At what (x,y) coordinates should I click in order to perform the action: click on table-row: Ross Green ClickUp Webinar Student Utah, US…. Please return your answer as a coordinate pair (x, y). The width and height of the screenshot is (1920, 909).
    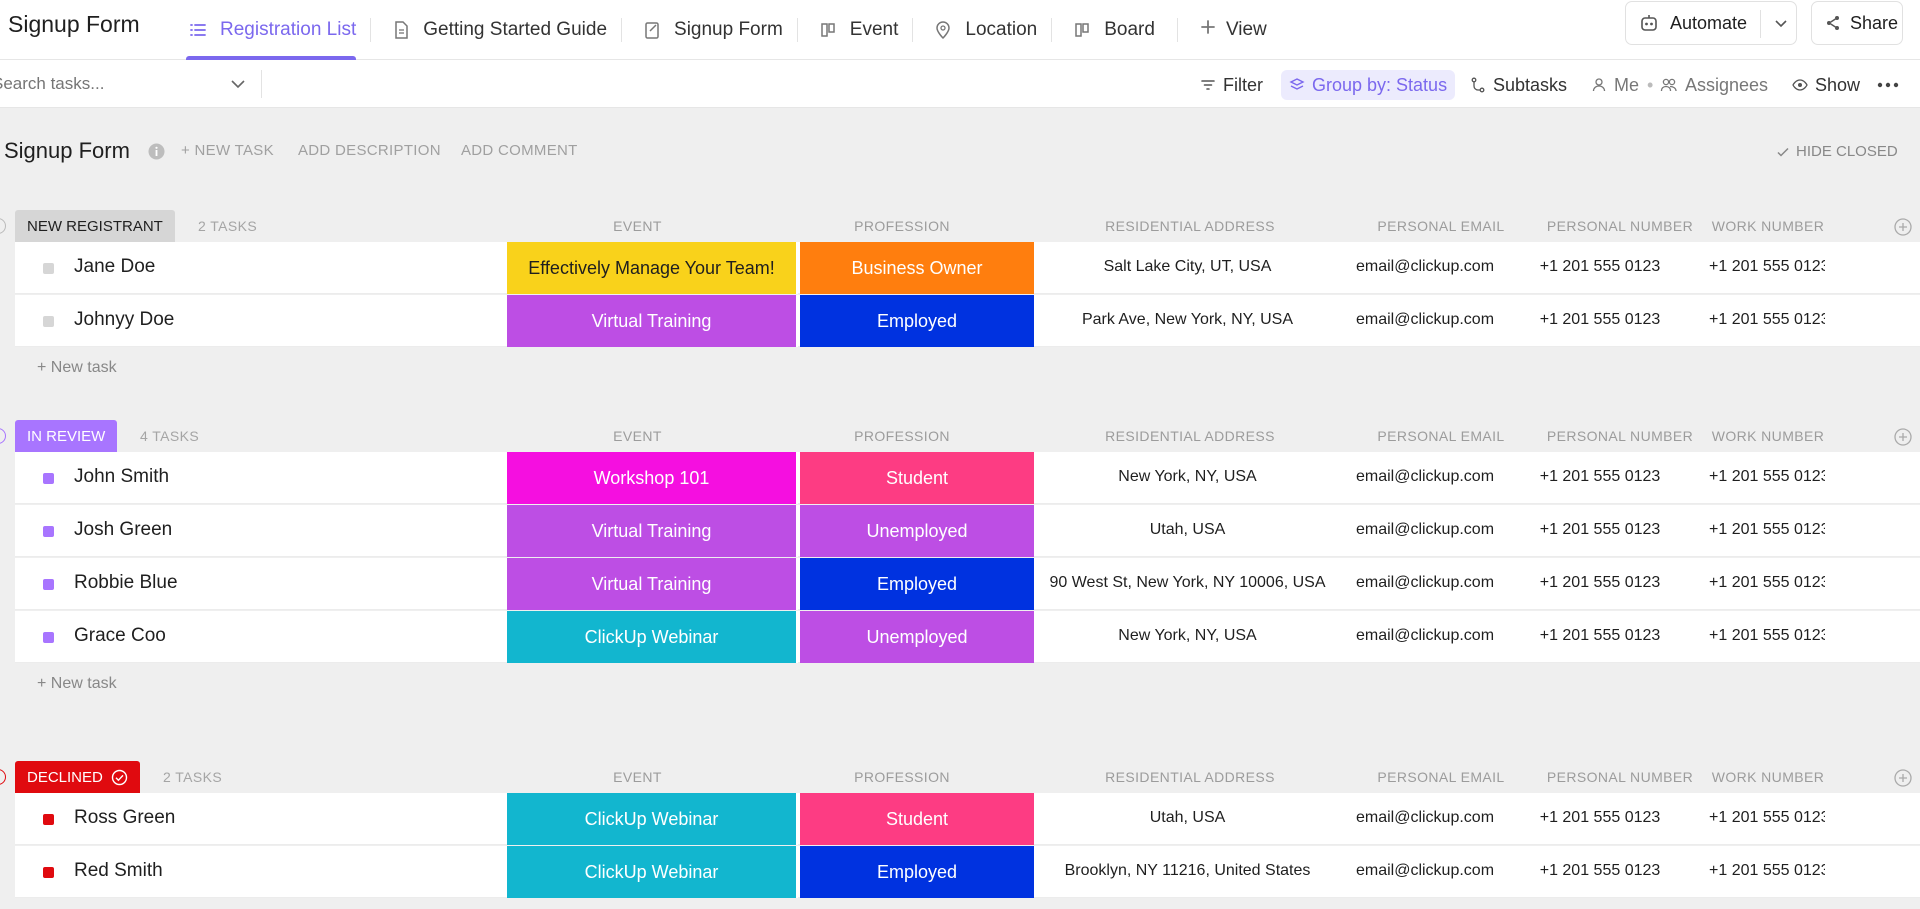
    Looking at the image, I should click on (967, 819).